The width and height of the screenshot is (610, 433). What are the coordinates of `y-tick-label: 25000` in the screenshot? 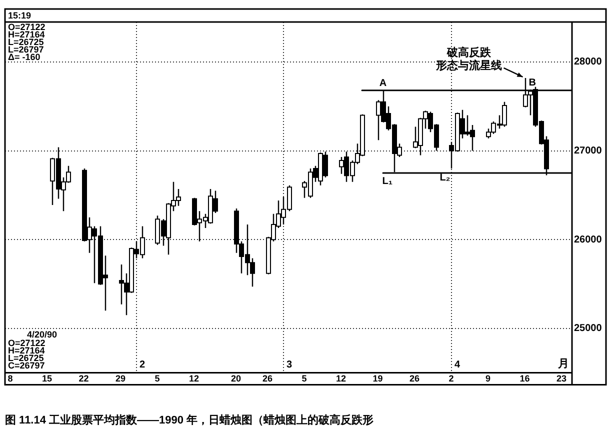 It's located at (588, 328).